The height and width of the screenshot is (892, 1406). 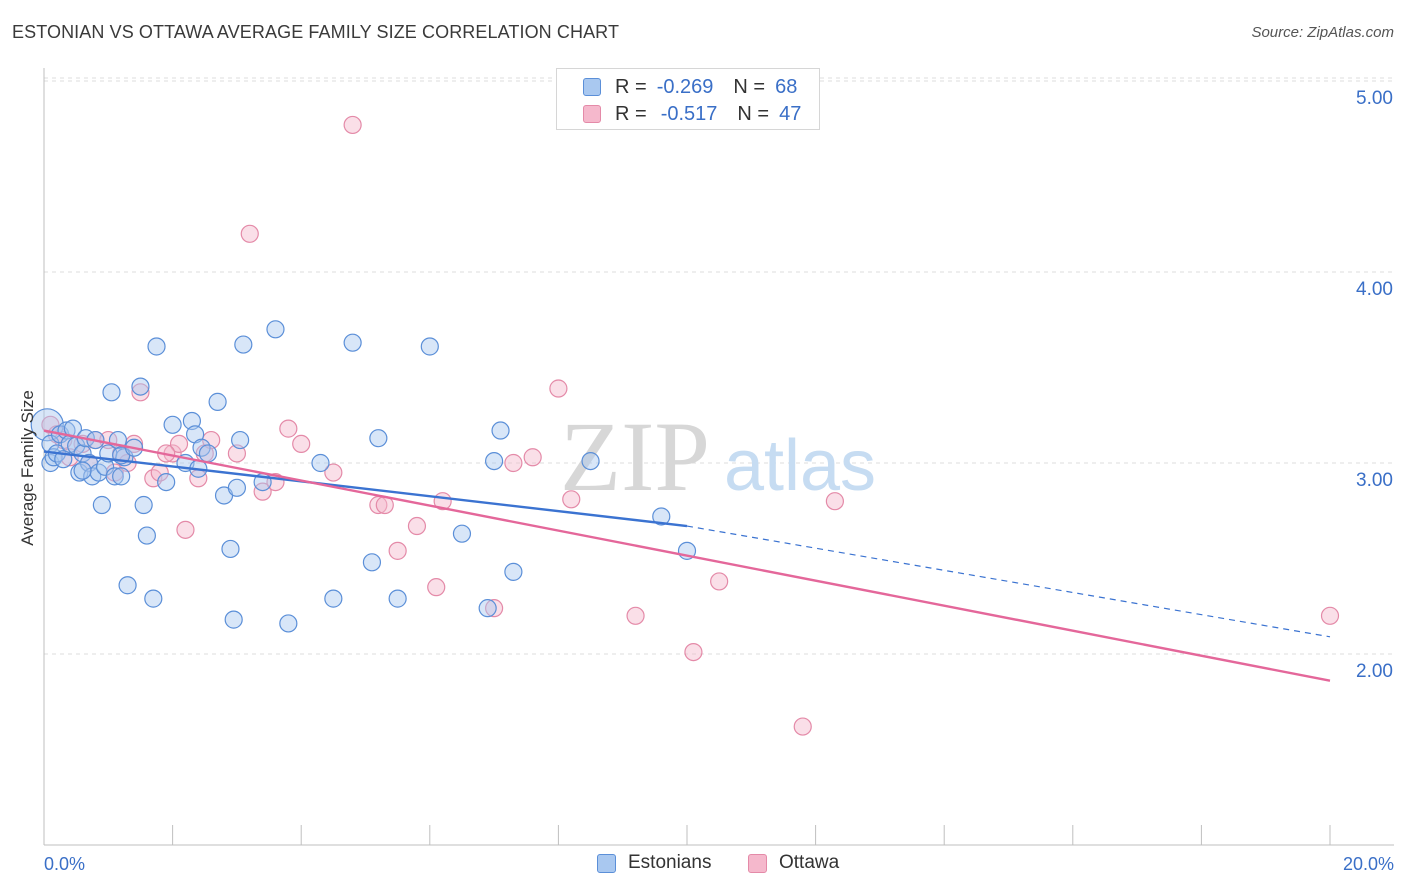 I want to click on legend-swatch-estonians, so click(x=592, y=87).